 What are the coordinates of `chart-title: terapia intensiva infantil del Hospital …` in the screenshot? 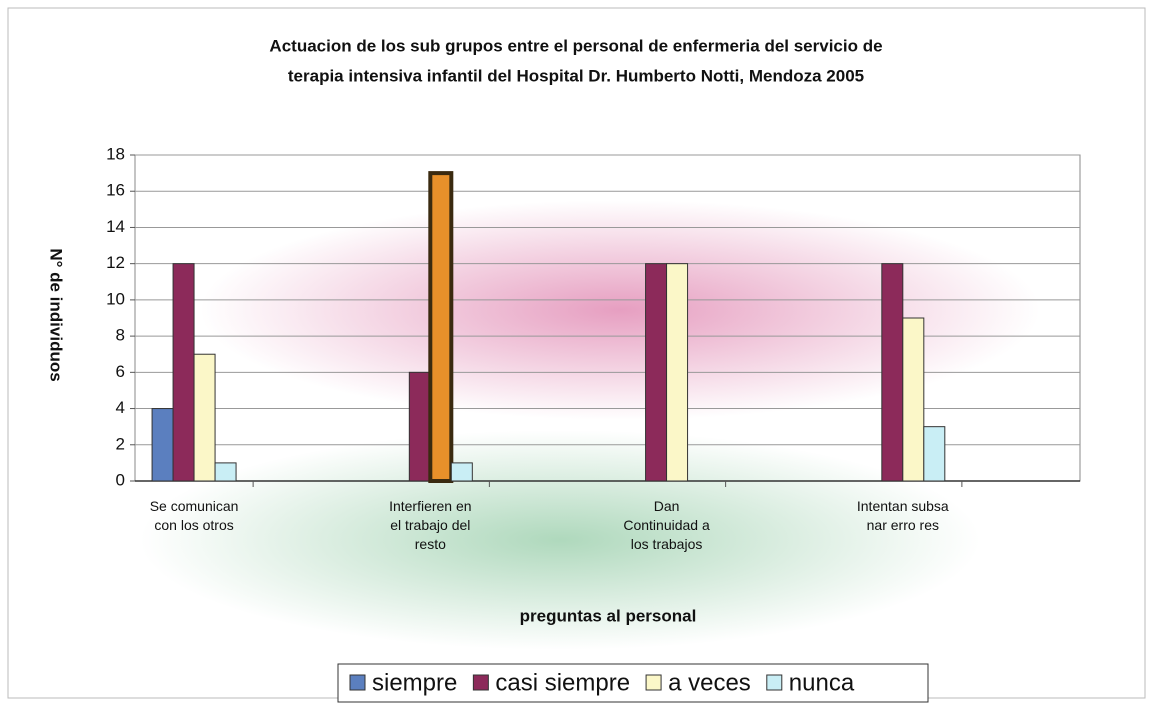 It's located at (576, 75).